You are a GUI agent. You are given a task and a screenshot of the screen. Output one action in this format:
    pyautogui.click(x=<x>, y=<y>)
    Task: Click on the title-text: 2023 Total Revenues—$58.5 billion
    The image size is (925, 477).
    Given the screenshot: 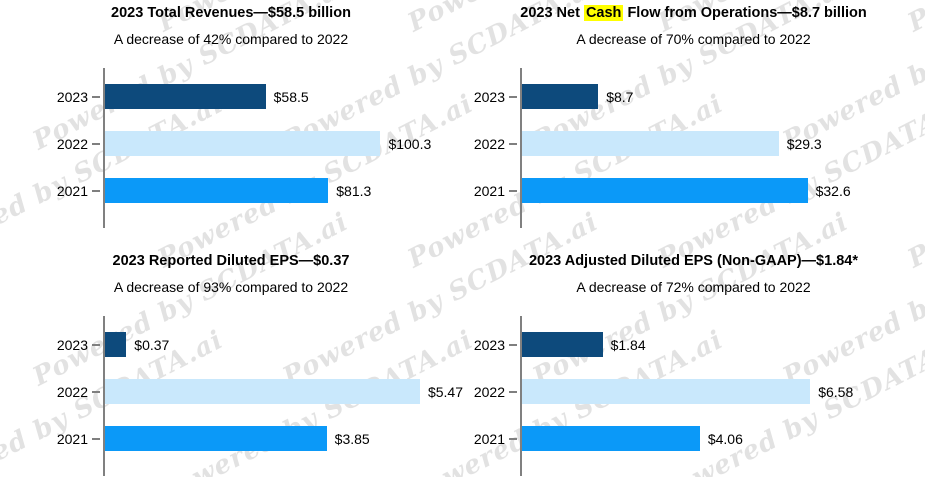 What is the action you would take?
    pyautogui.click(x=231, y=13)
    